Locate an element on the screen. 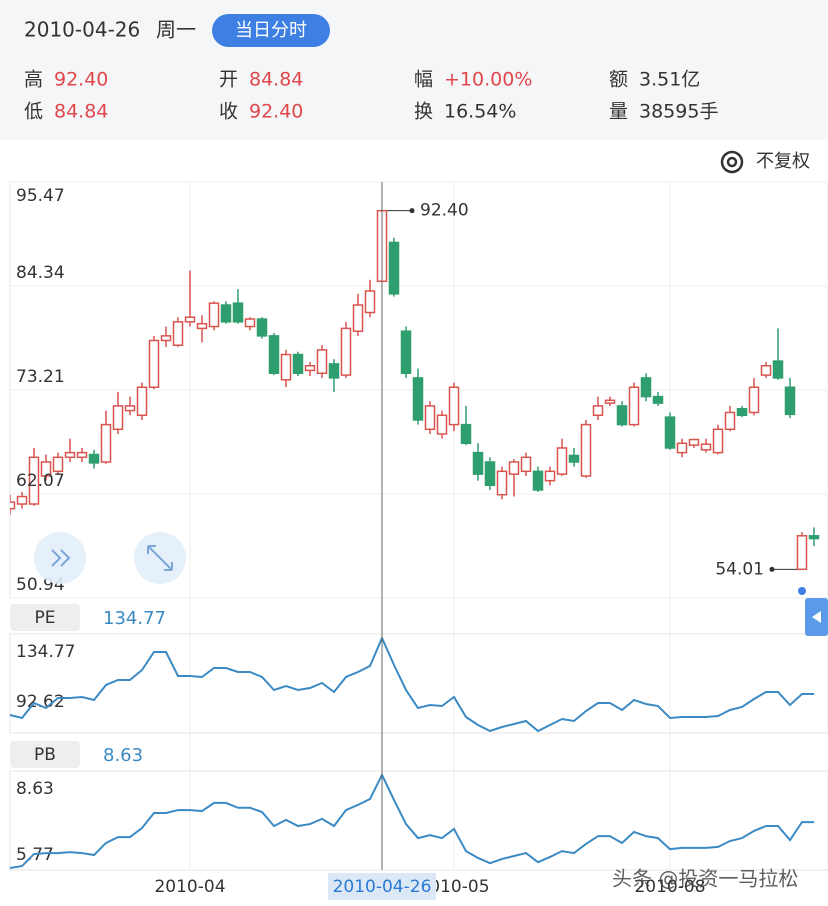 This screenshot has height=906, width=828. adjust-icon is located at coordinates (732, 162).